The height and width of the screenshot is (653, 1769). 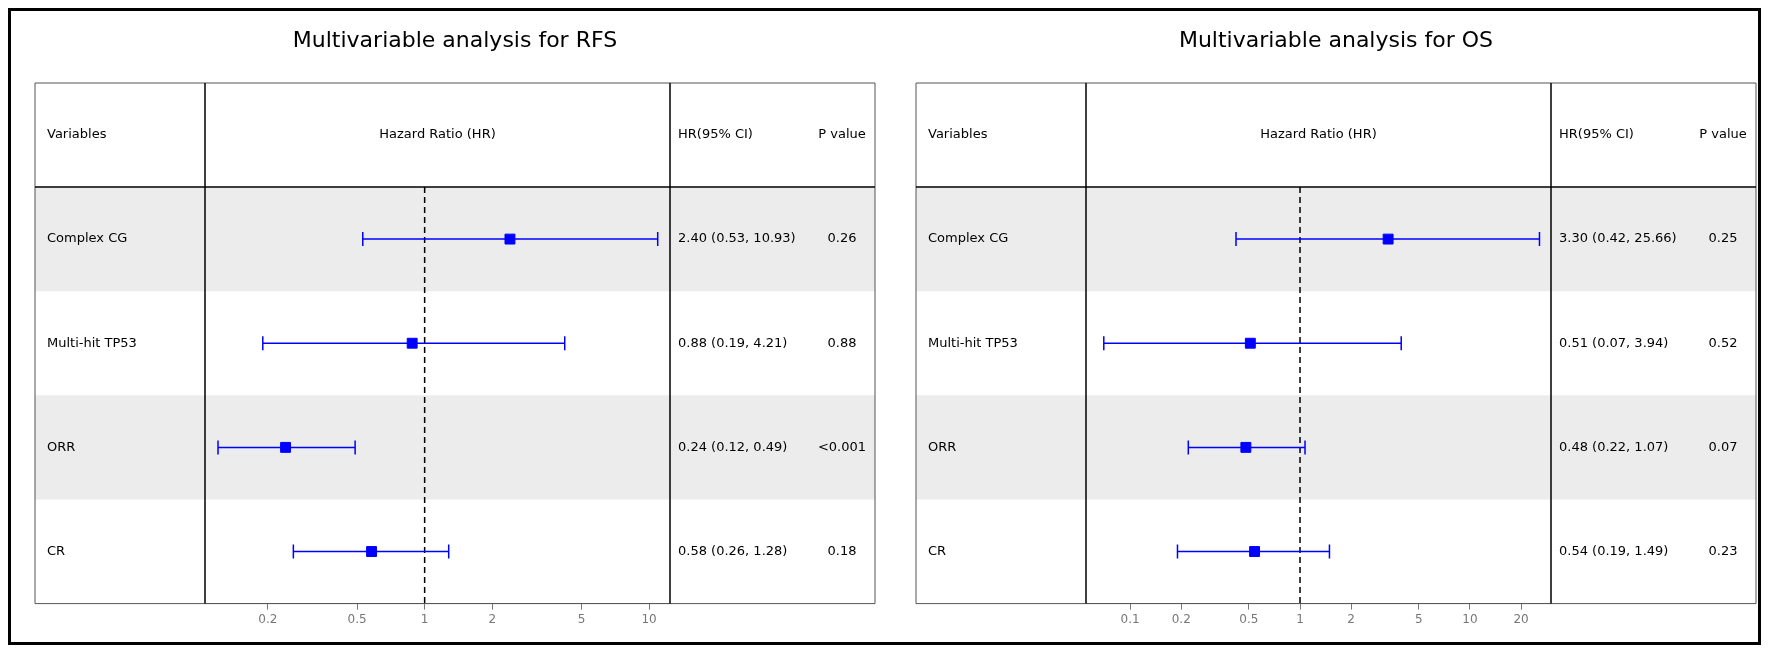 What do you see at coordinates (455, 39) in the screenshot?
I see `chart-title: Multivariable analysis for RFS` at bounding box center [455, 39].